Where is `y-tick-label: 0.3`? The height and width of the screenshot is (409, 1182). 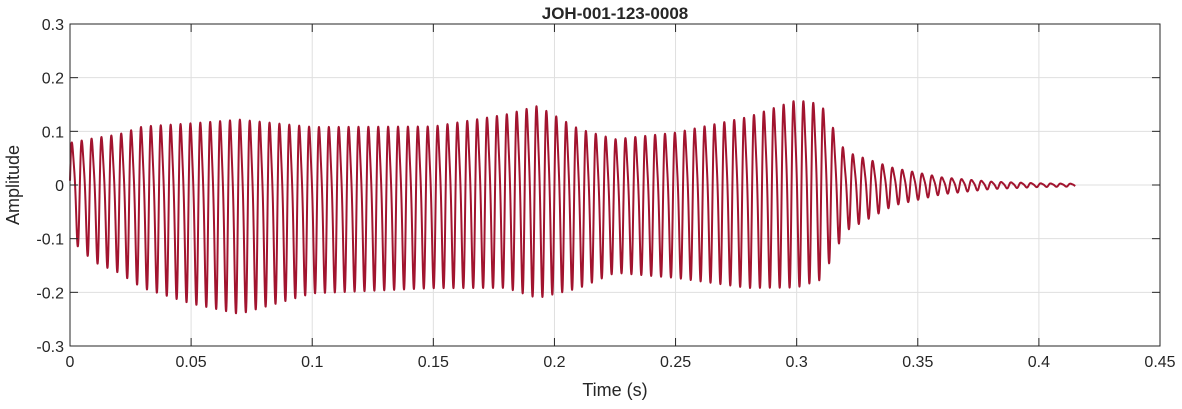
y-tick-label: 0.3 is located at coordinates (53, 25).